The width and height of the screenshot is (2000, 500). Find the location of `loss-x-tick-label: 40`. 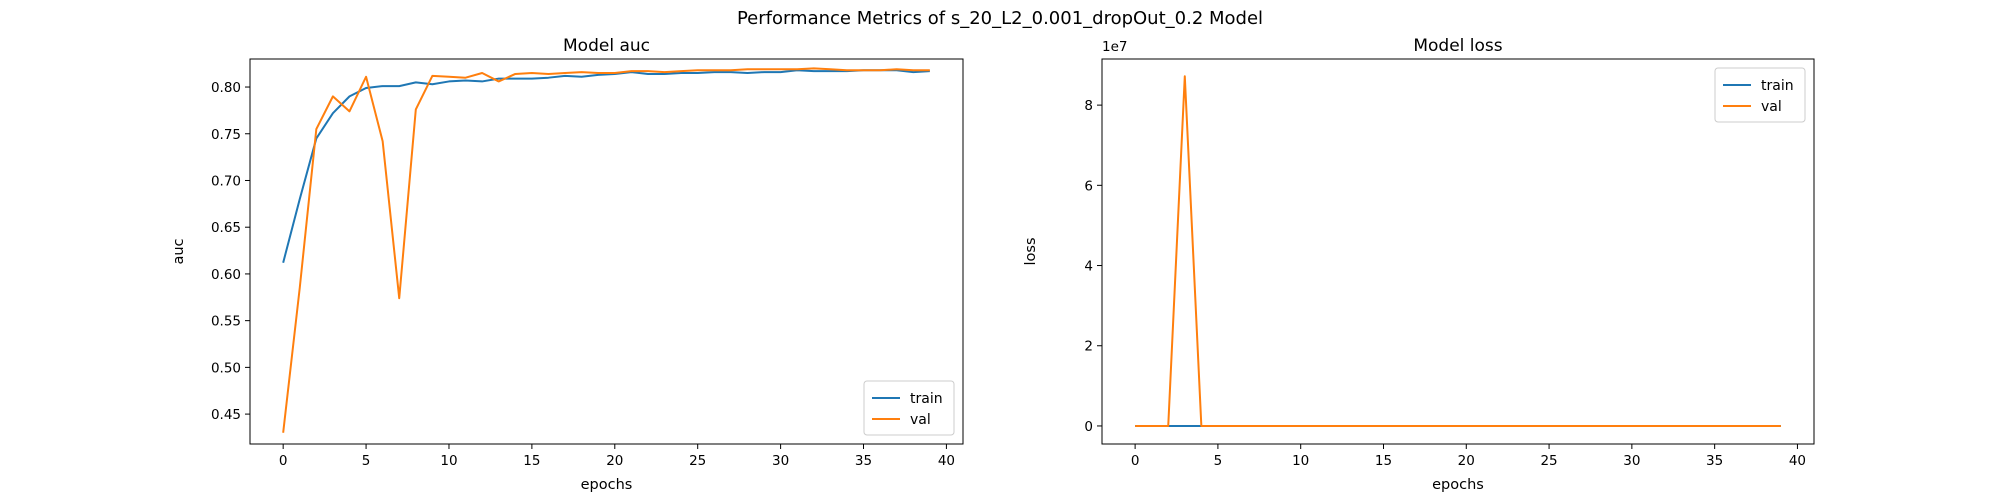

loss-x-tick-label: 40 is located at coordinates (1797, 461).